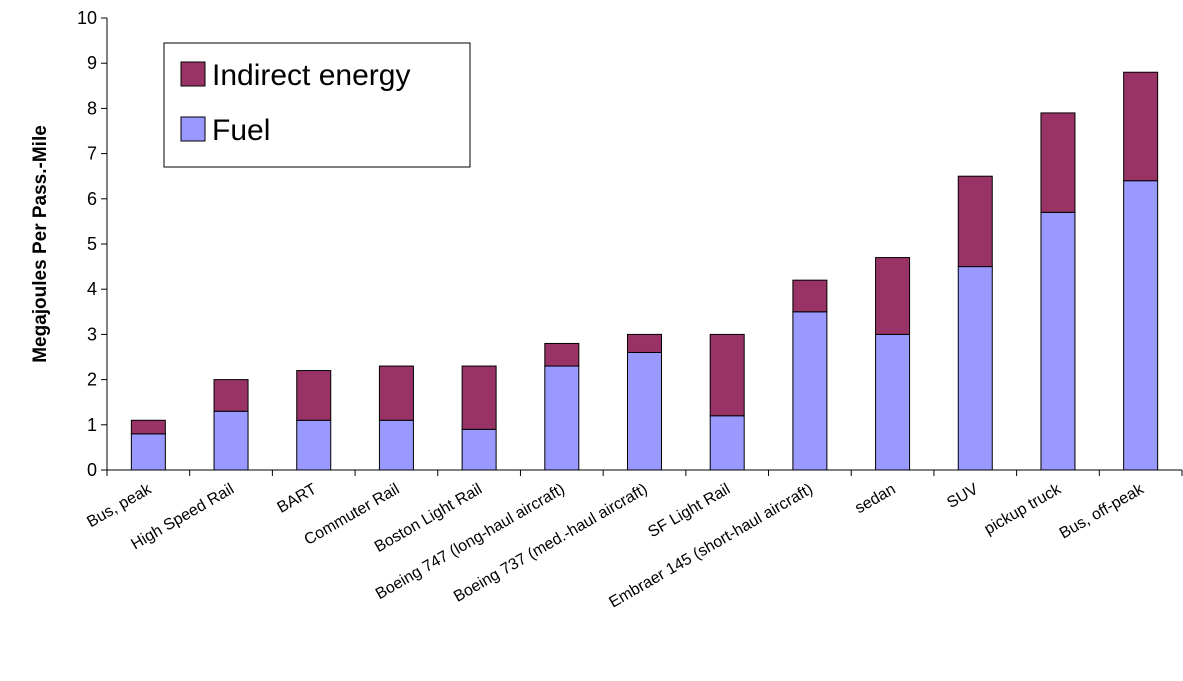 This screenshot has height=681, width=1183. What do you see at coordinates (297, 499) in the screenshot?
I see `x-tick-label: BART` at bounding box center [297, 499].